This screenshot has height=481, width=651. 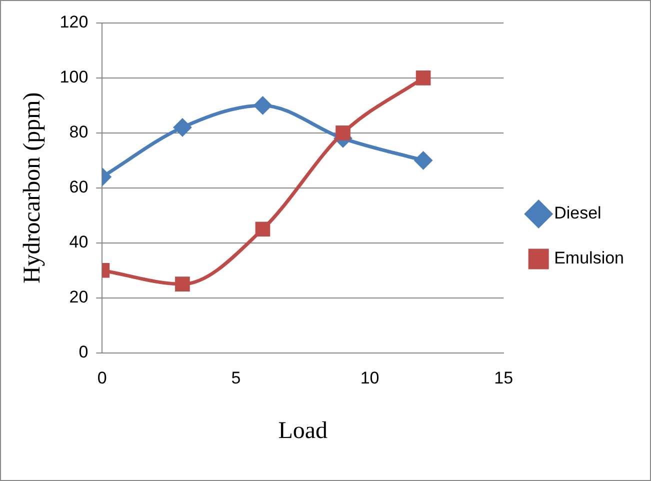 I want to click on legend-label: Diesel, so click(x=578, y=213).